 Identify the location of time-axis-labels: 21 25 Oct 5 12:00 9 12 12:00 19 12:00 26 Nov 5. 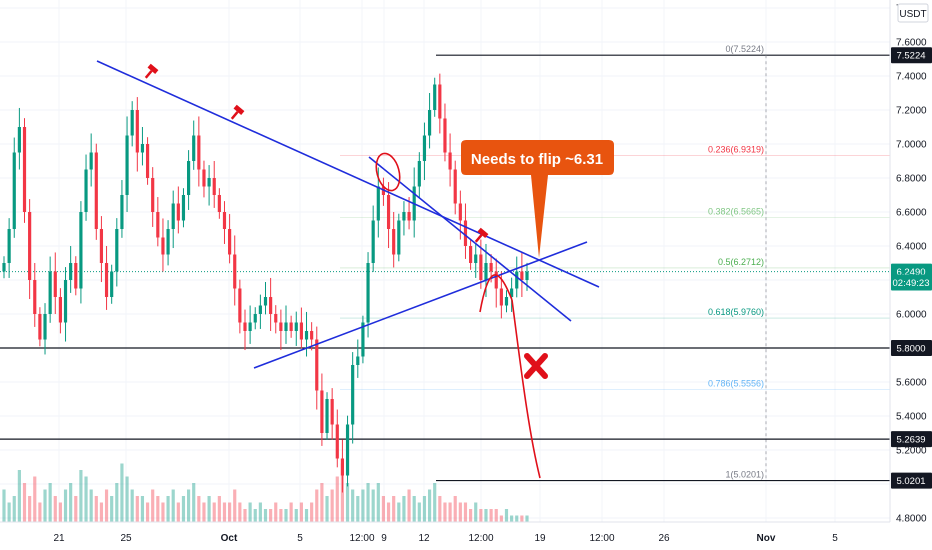
(445, 532).